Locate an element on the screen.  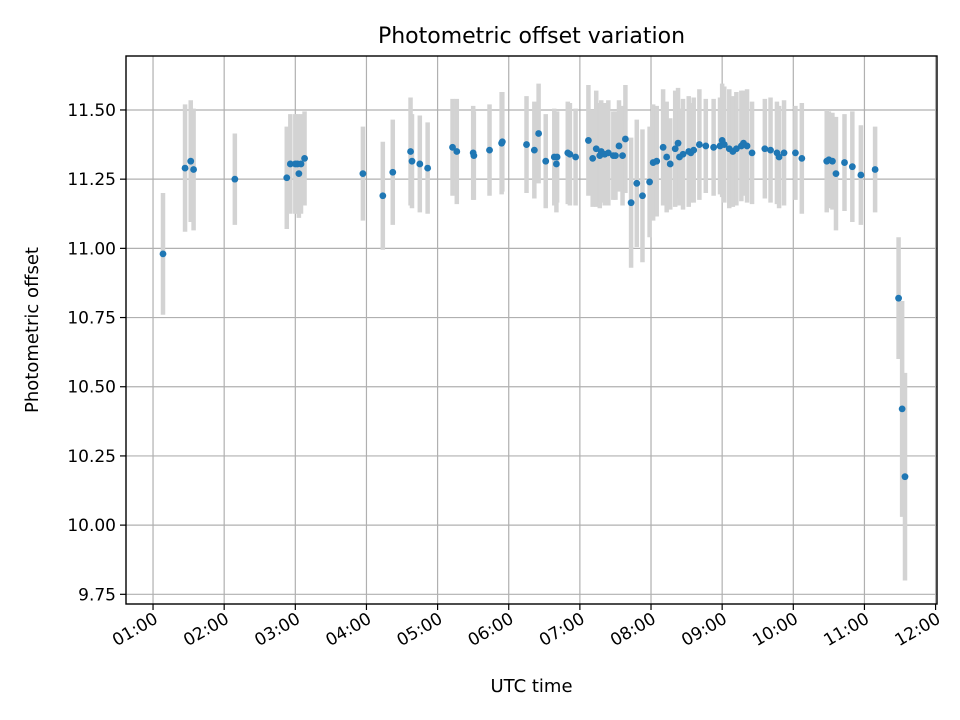
y-tick-label: 10.50 is located at coordinates (91, 388).